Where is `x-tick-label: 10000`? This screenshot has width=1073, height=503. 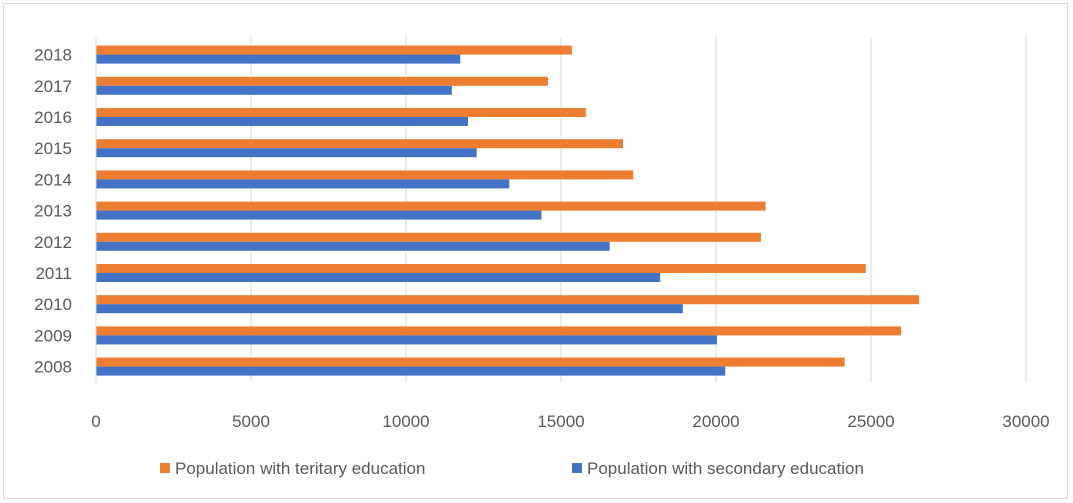
x-tick-label: 10000 is located at coordinates (405, 421).